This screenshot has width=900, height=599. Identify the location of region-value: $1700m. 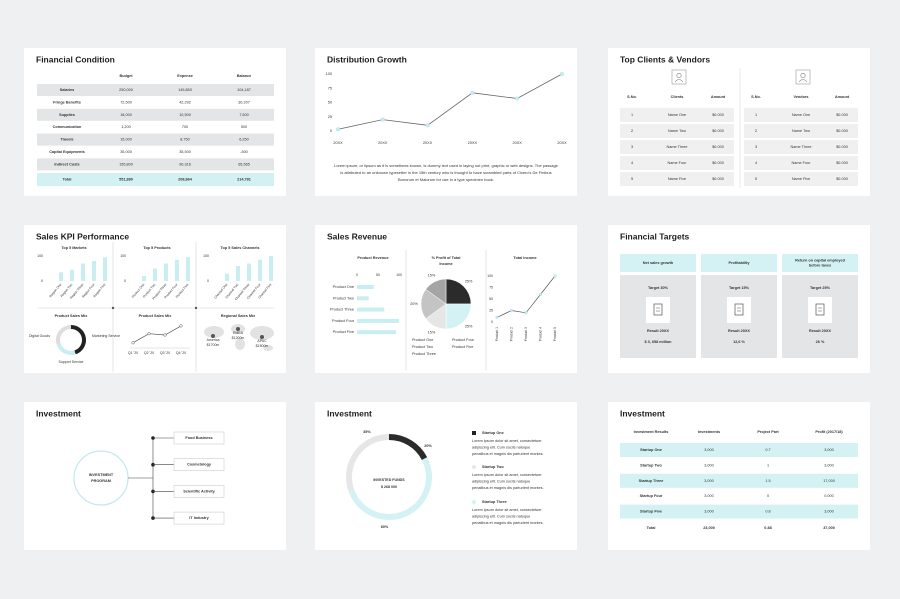
(213, 345).